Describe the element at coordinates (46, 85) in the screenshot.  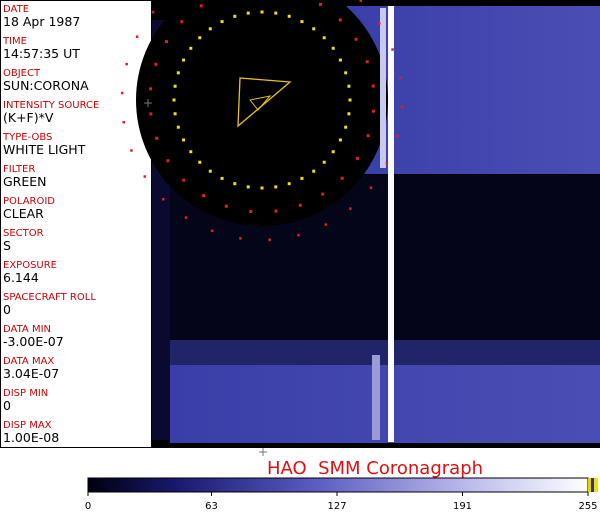
I see `field-value: SUN:CORONA` at that location.